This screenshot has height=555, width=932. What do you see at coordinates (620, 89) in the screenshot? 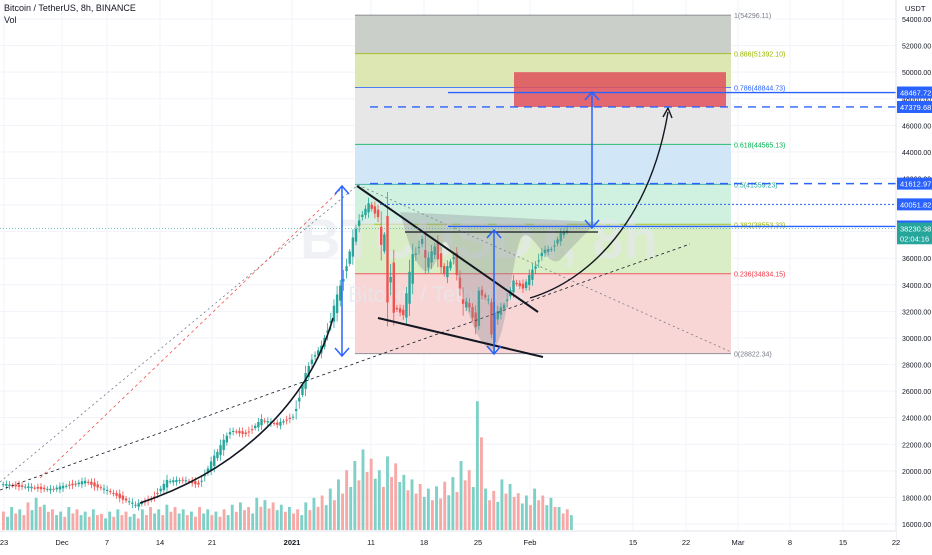
I see `target-zone` at bounding box center [620, 89].